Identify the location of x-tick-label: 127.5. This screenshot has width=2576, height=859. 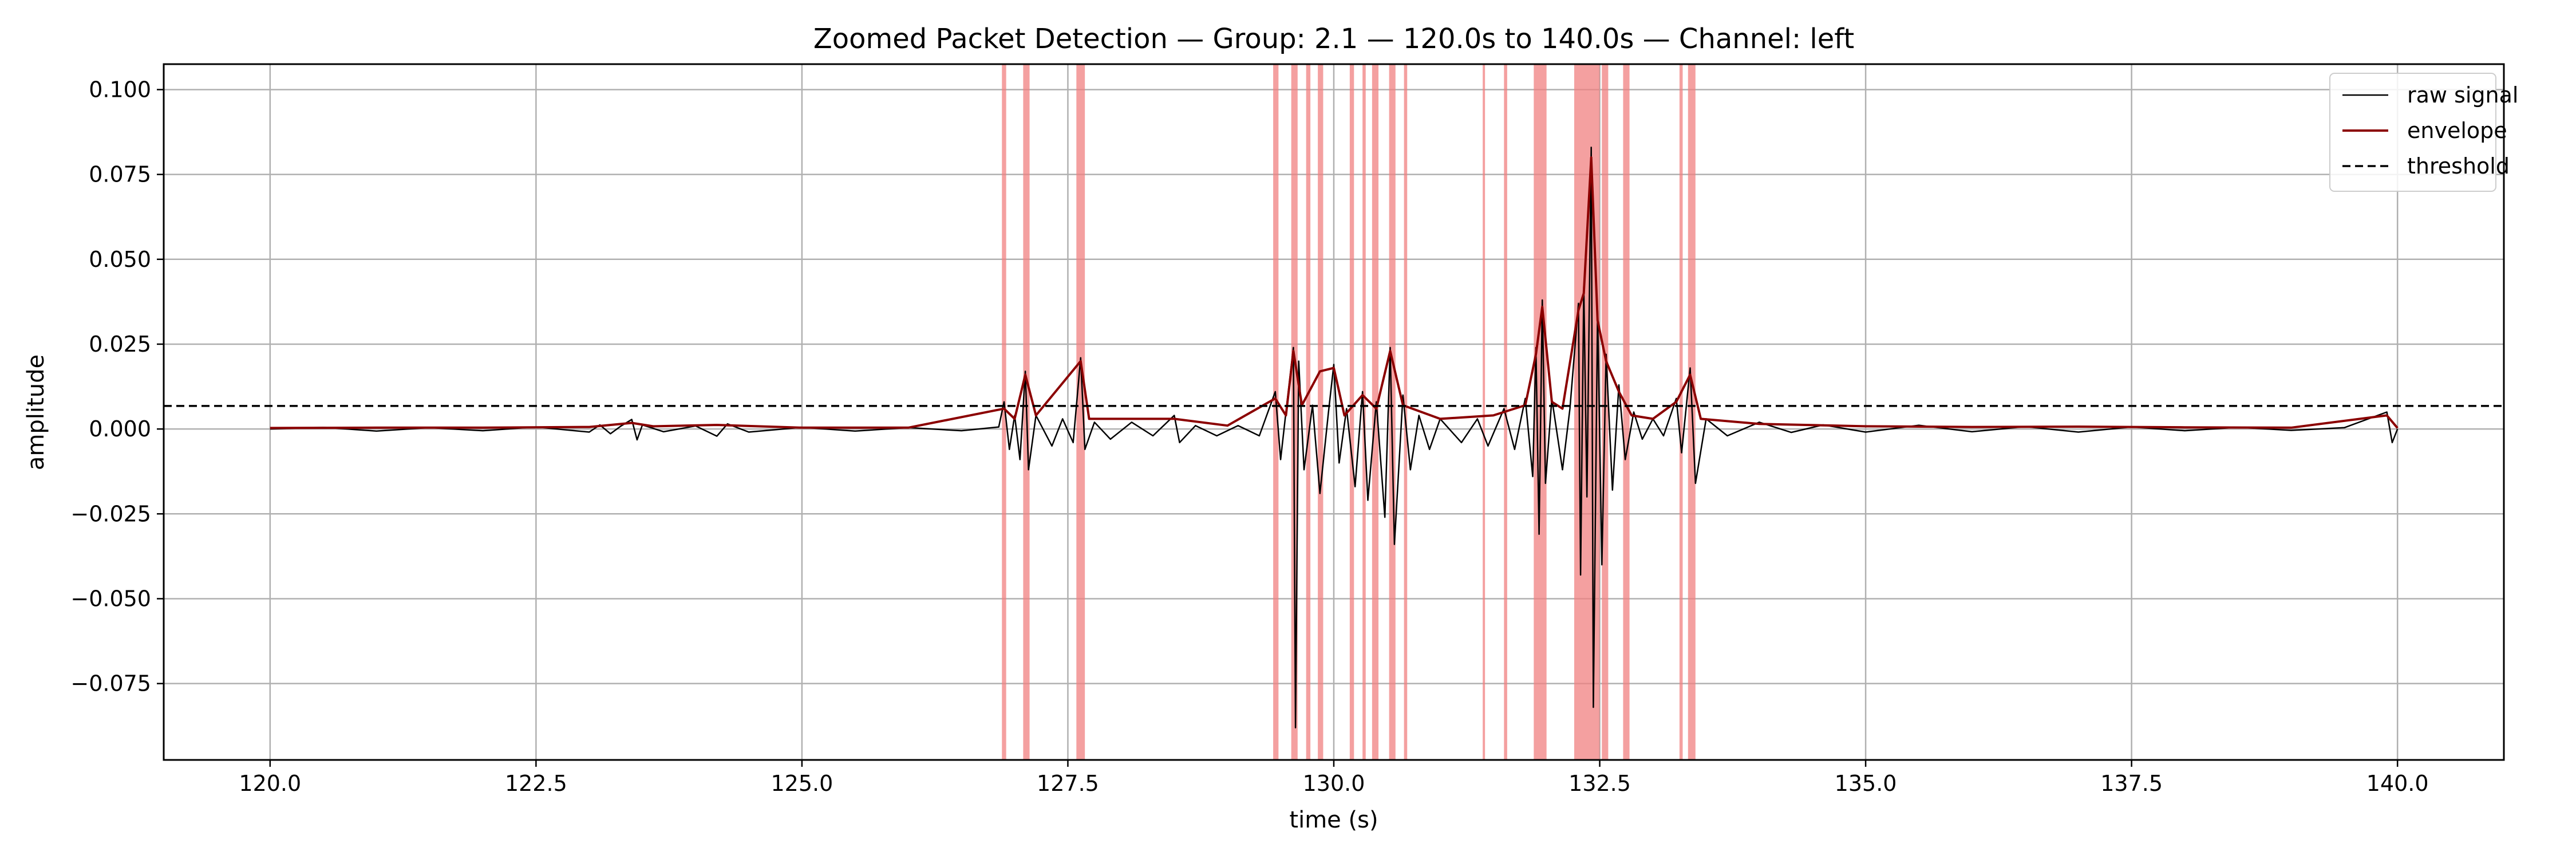
(1068, 783).